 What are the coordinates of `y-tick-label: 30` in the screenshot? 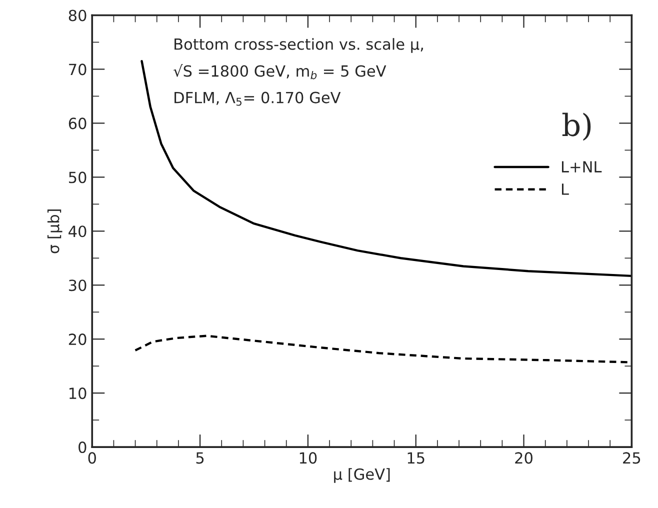 It's located at (77, 286).